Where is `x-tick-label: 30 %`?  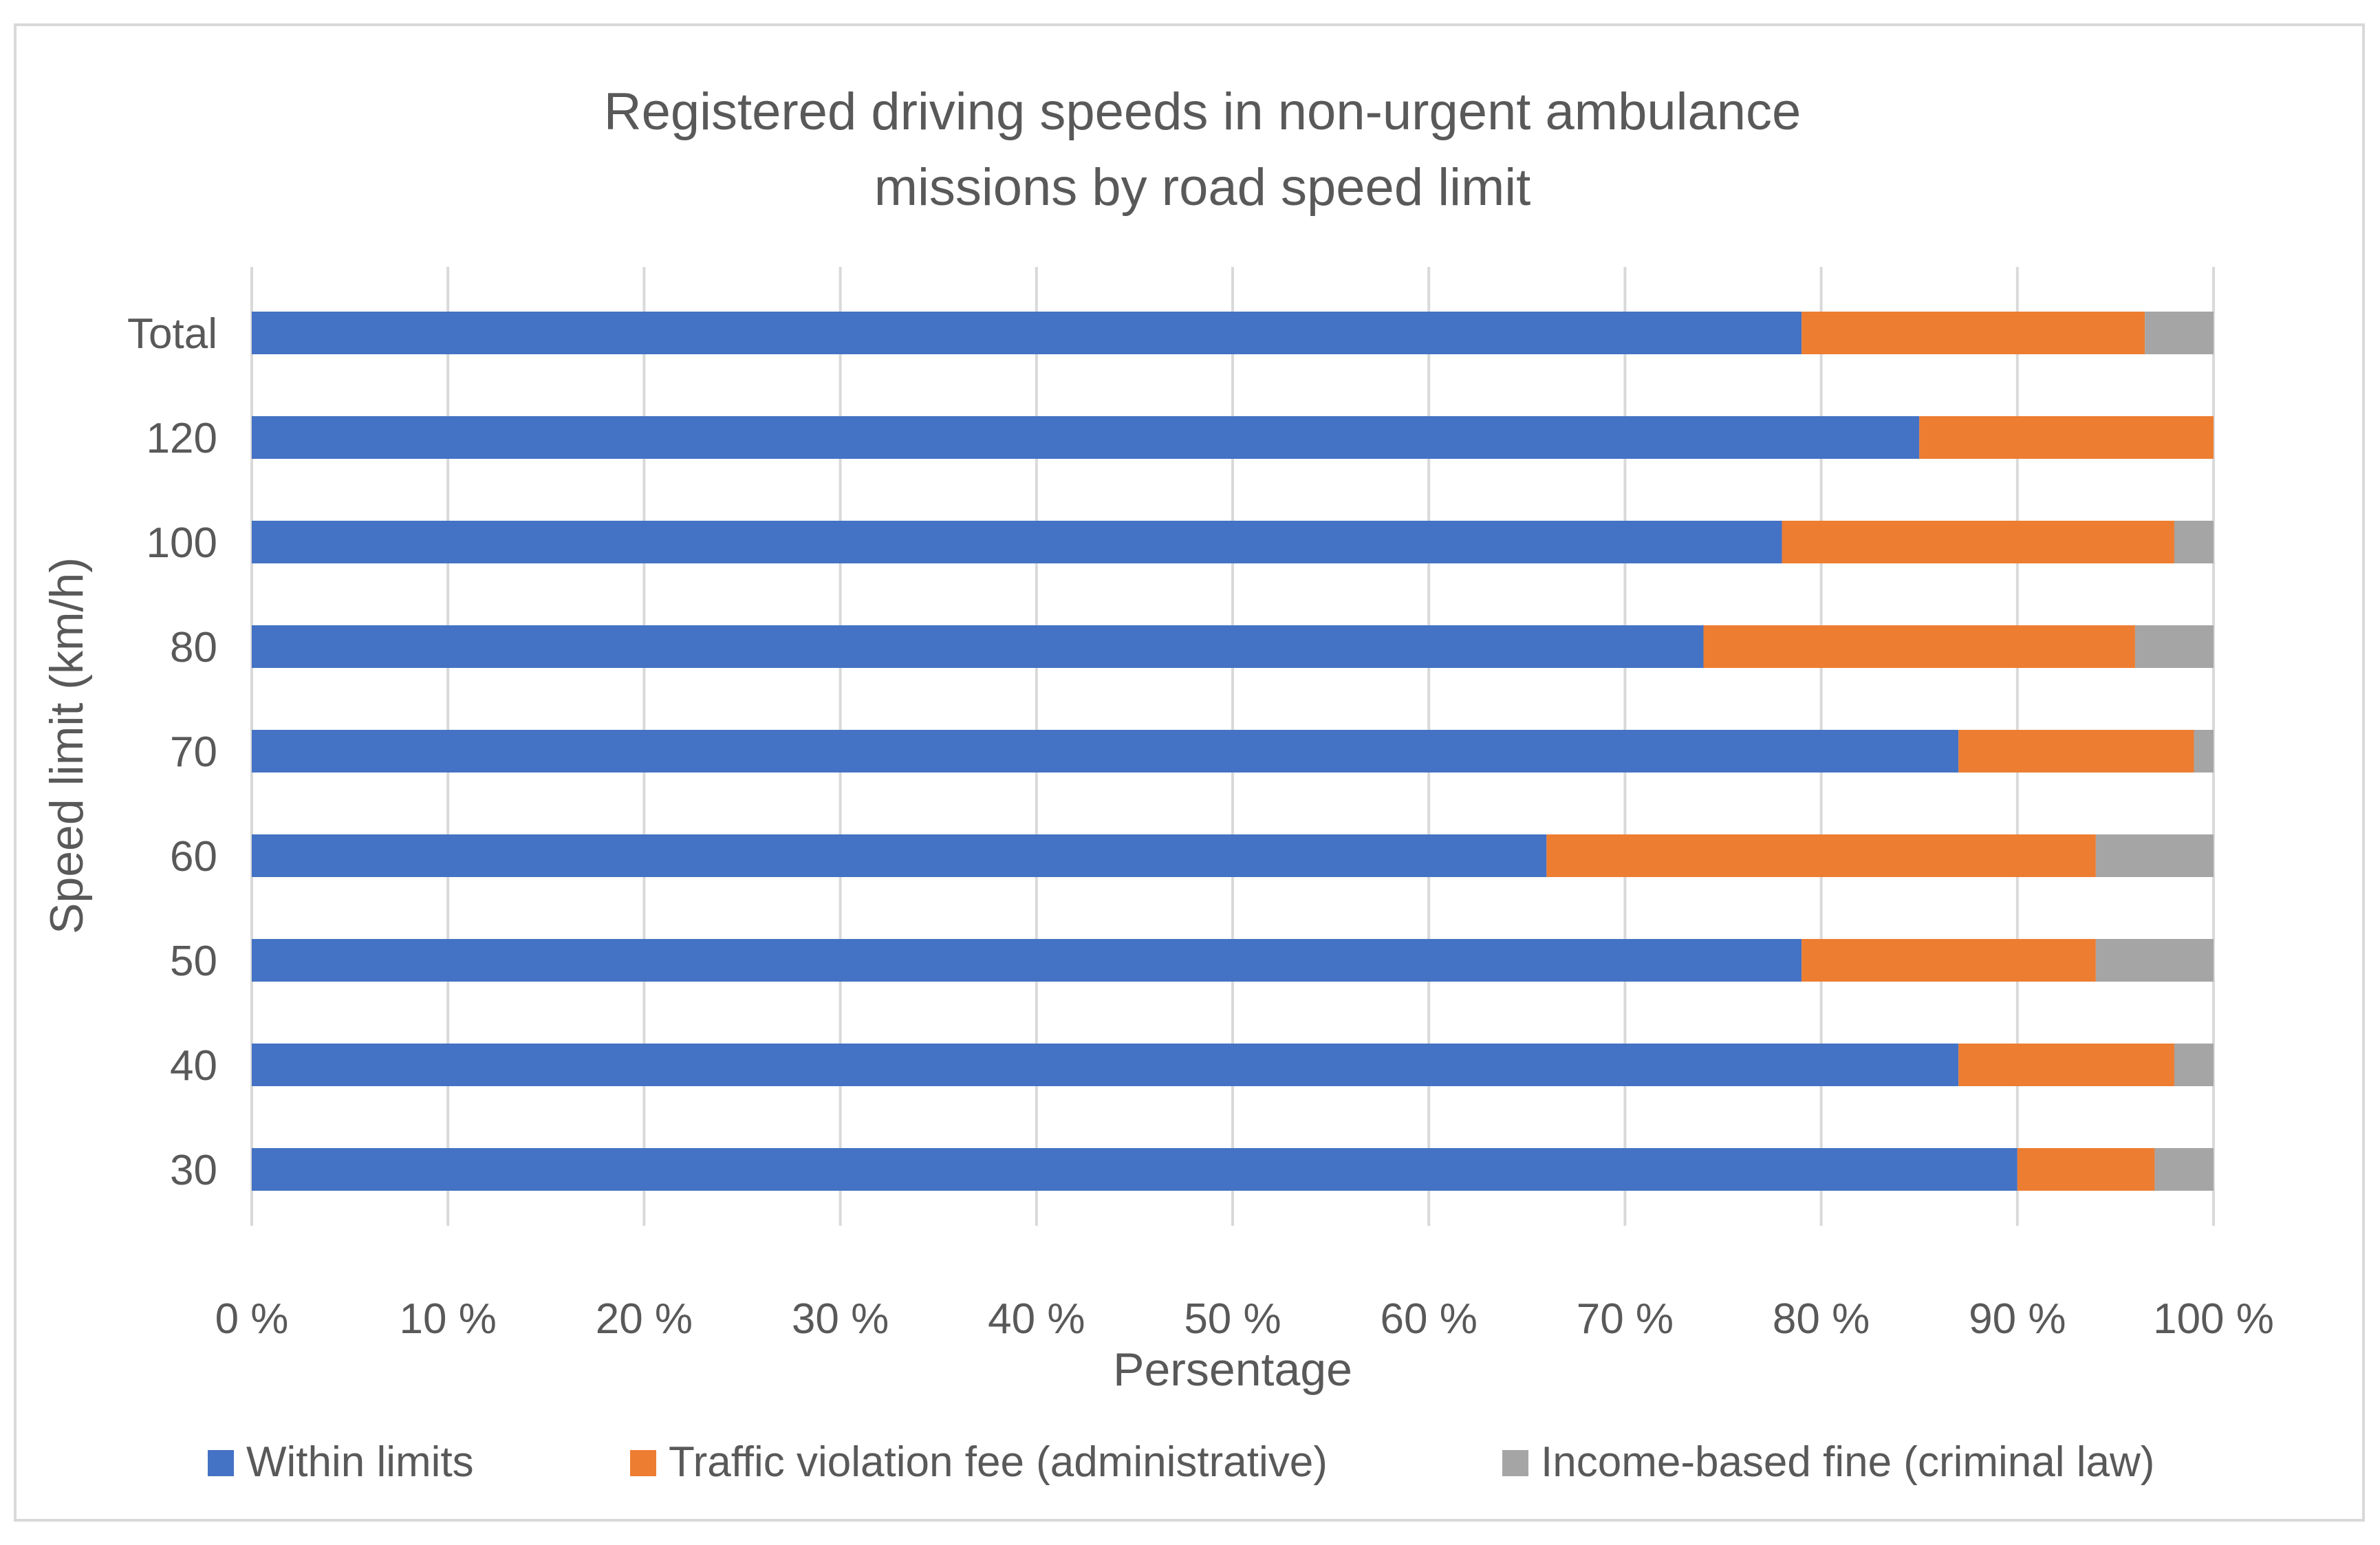 x-tick-label: 30 % is located at coordinates (841, 1319).